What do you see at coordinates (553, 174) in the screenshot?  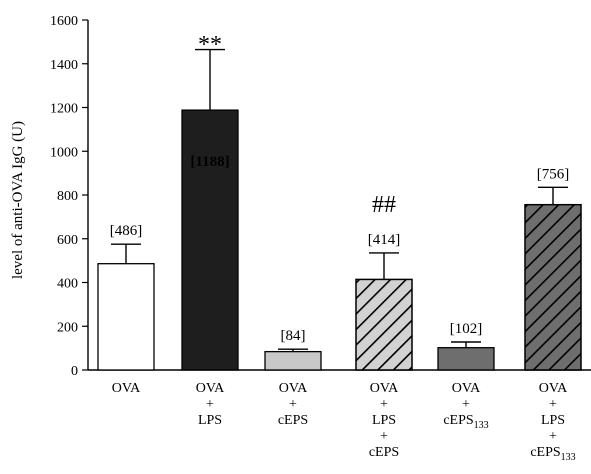 I see `data-label: [756]` at bounding box center [553, 174].